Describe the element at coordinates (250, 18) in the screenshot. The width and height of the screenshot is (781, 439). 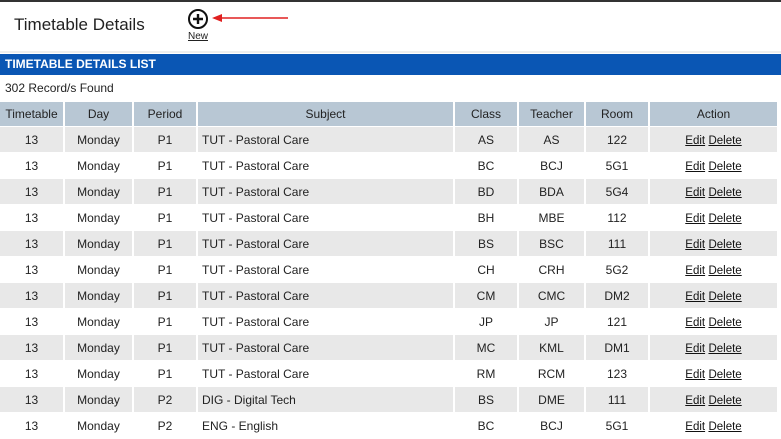
I see `red-arrow-annotation` at that location.